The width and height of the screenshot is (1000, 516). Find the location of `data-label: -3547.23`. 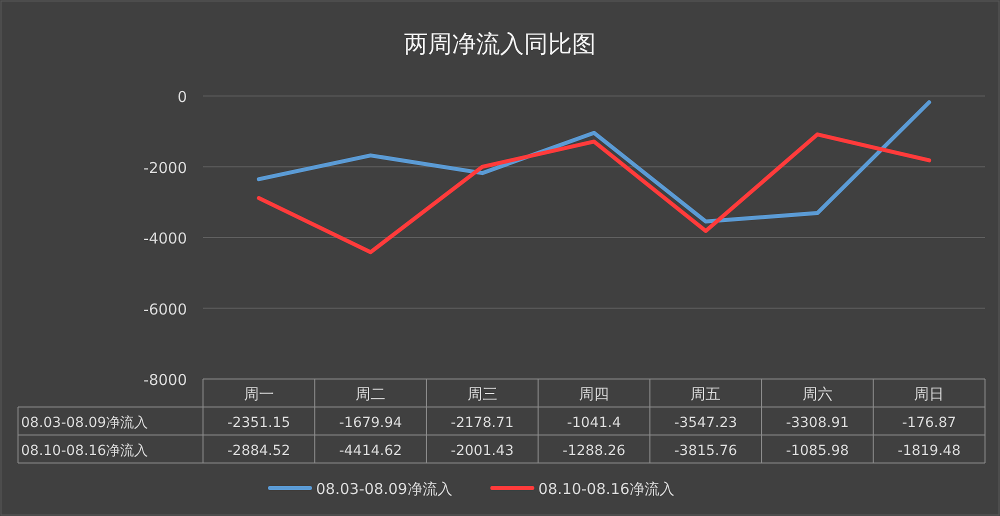

data-label: -3547.23 is located at coordinates (706, 423).